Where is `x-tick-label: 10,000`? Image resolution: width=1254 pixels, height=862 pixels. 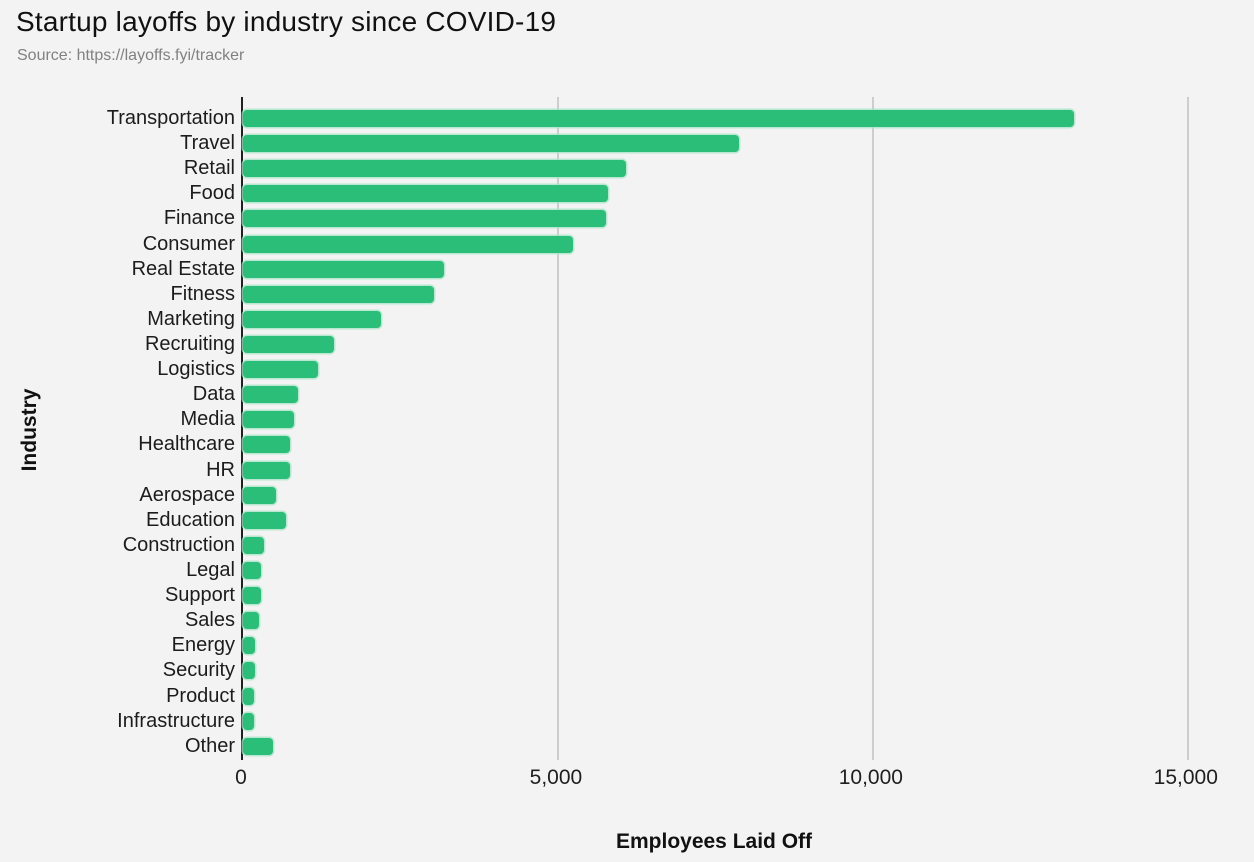 x-tick-label: 10,000 is located at coordinates (870, 777).